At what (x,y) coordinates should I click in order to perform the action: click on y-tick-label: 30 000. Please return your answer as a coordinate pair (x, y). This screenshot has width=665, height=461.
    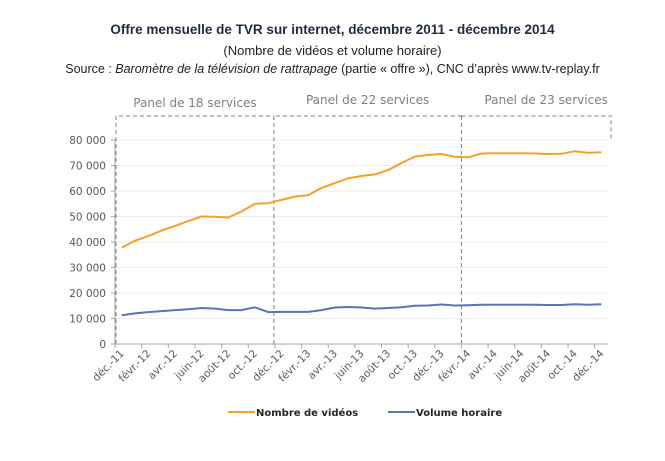
    Looking at the image, I should click on (87, 269).